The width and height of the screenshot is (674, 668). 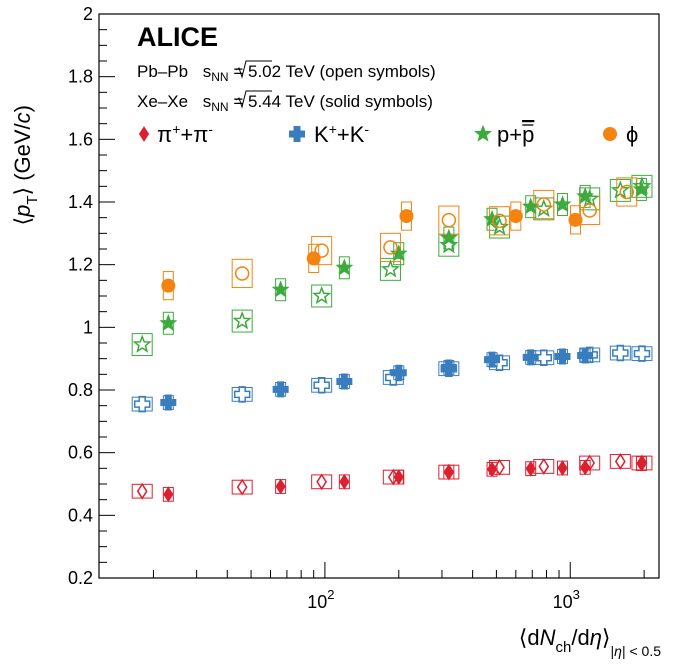 What do you see at coordinates (177, 37) in the screenshot?
I see `alice-label: ALICE` at bounding box center [177, 37].